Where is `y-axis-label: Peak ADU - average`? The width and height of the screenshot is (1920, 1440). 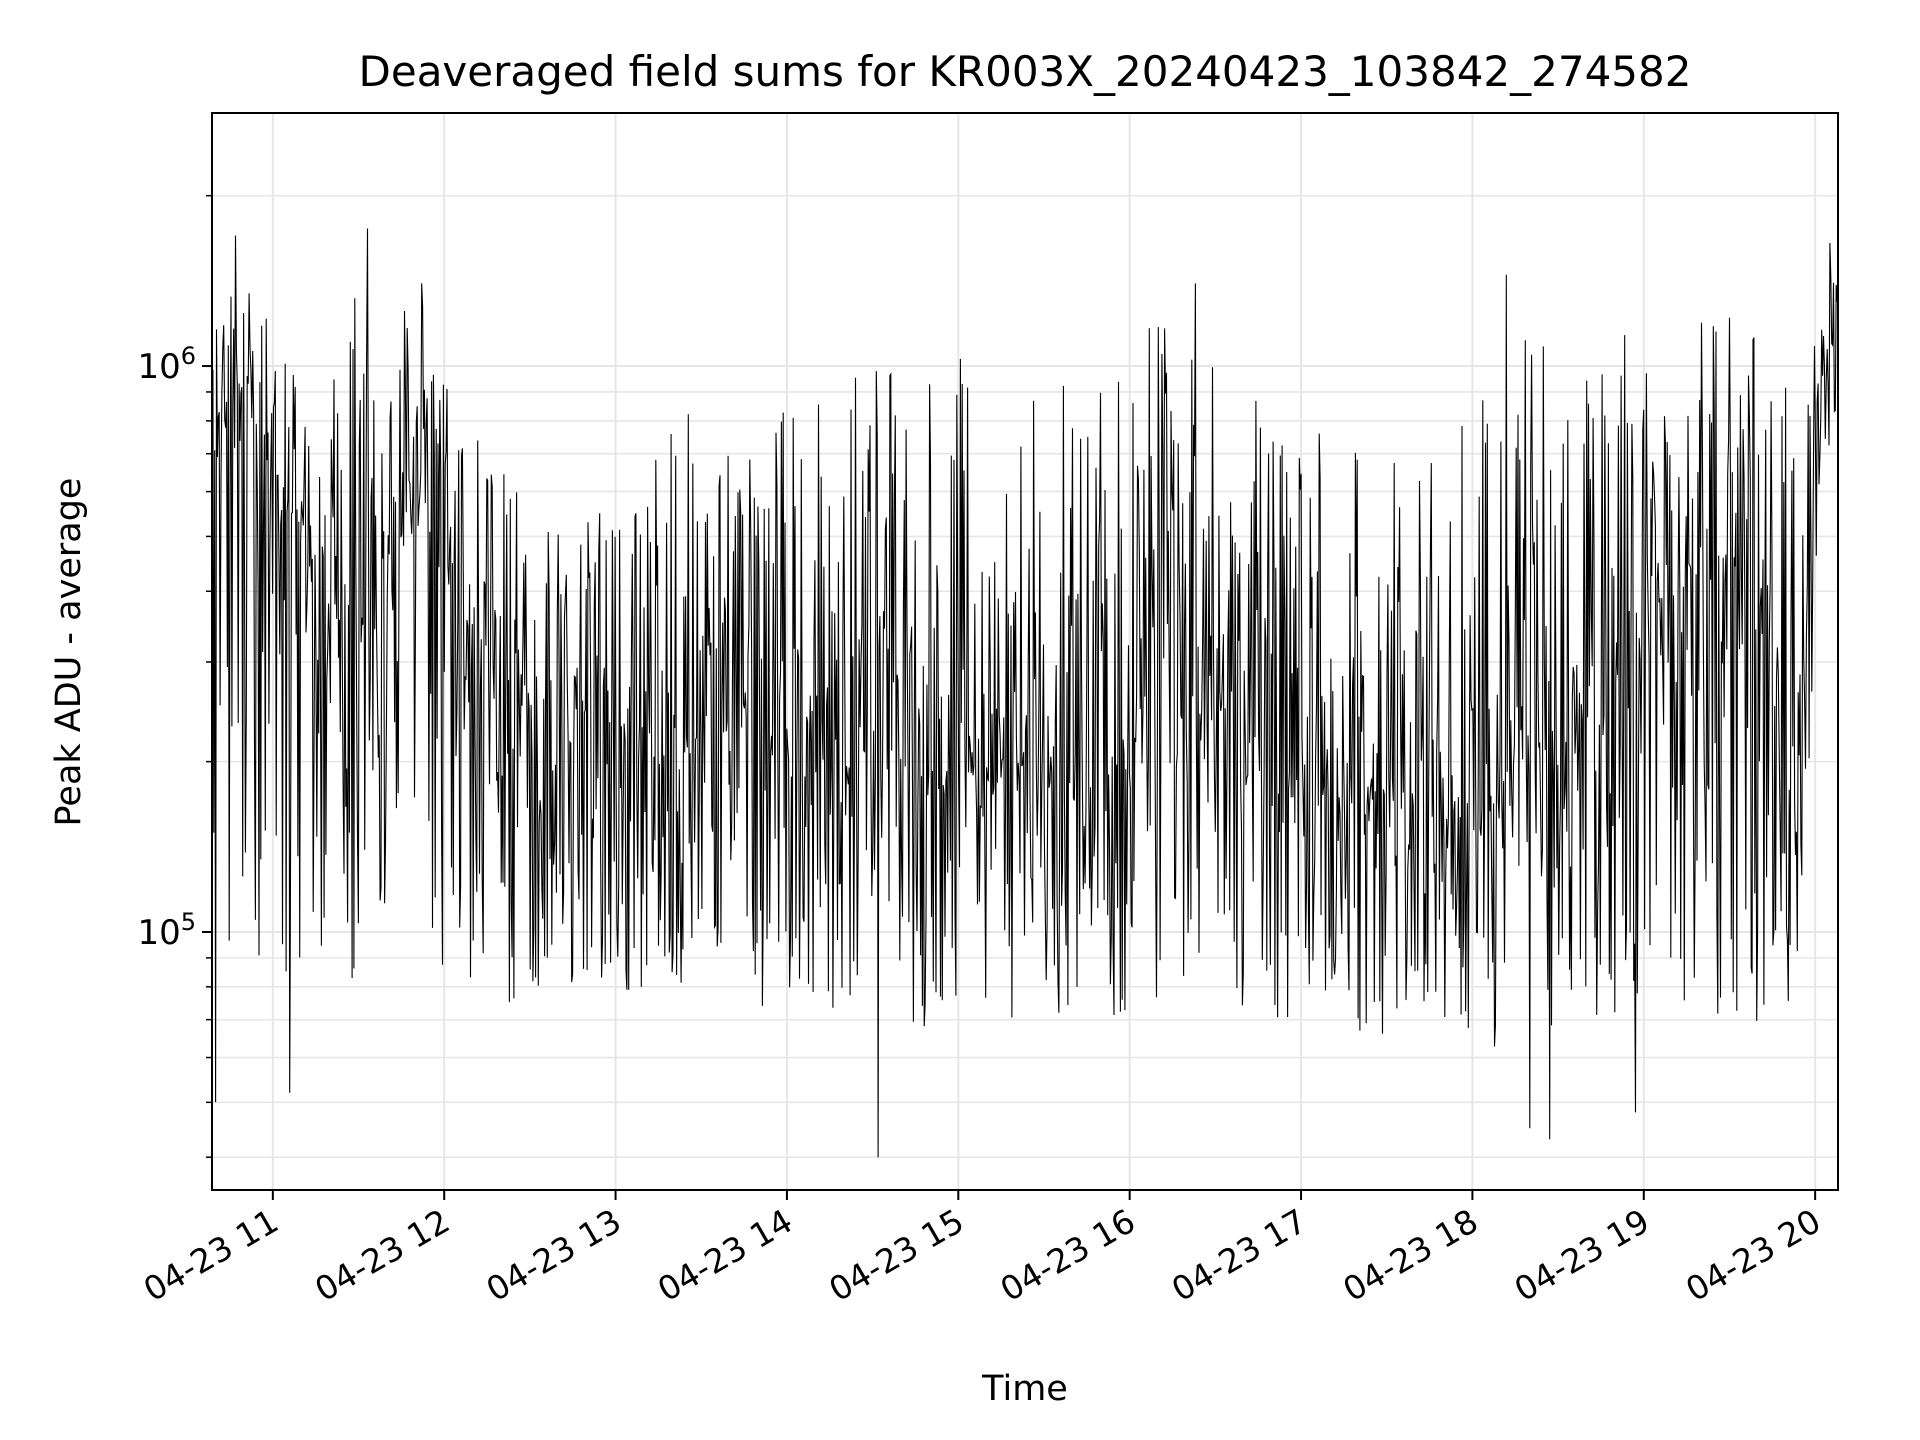
y-axis-label: Peak ADU - average is located at coordinates (69, 652).